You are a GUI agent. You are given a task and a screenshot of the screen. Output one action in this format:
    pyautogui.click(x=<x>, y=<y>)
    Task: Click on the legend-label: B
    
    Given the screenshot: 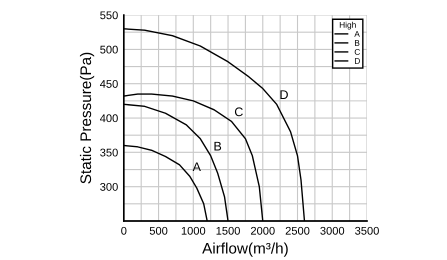 What is the action you would take?
    pyautogui.click(x=357, y=43)
    